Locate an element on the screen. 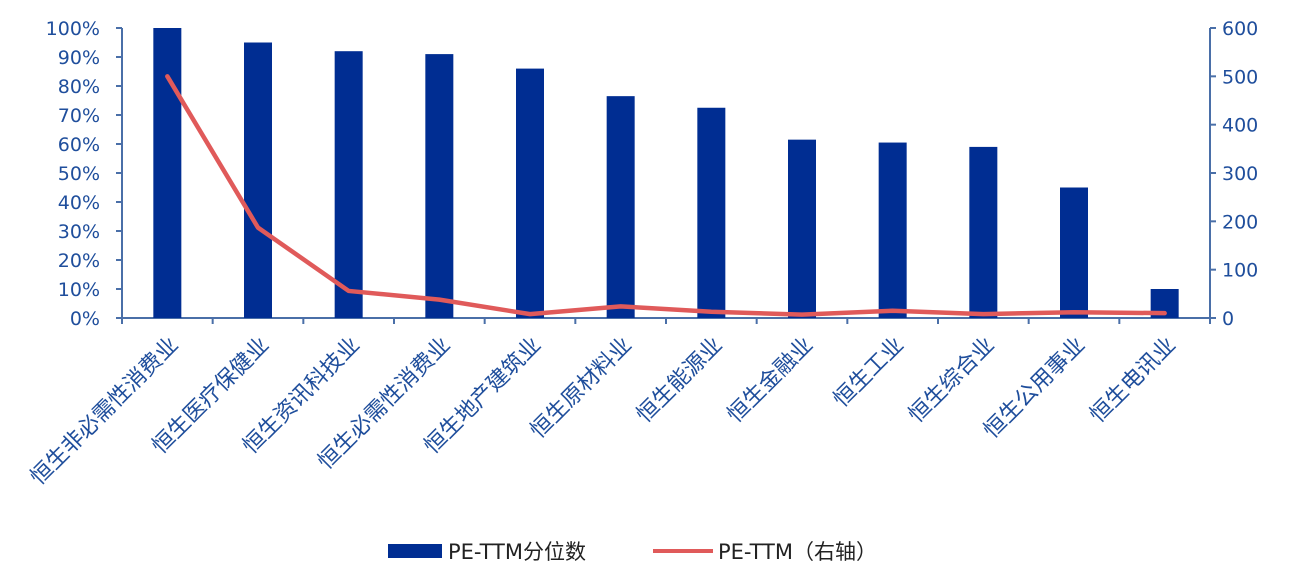  right-tick-label: 500 is located at coordinates (1240, 77).